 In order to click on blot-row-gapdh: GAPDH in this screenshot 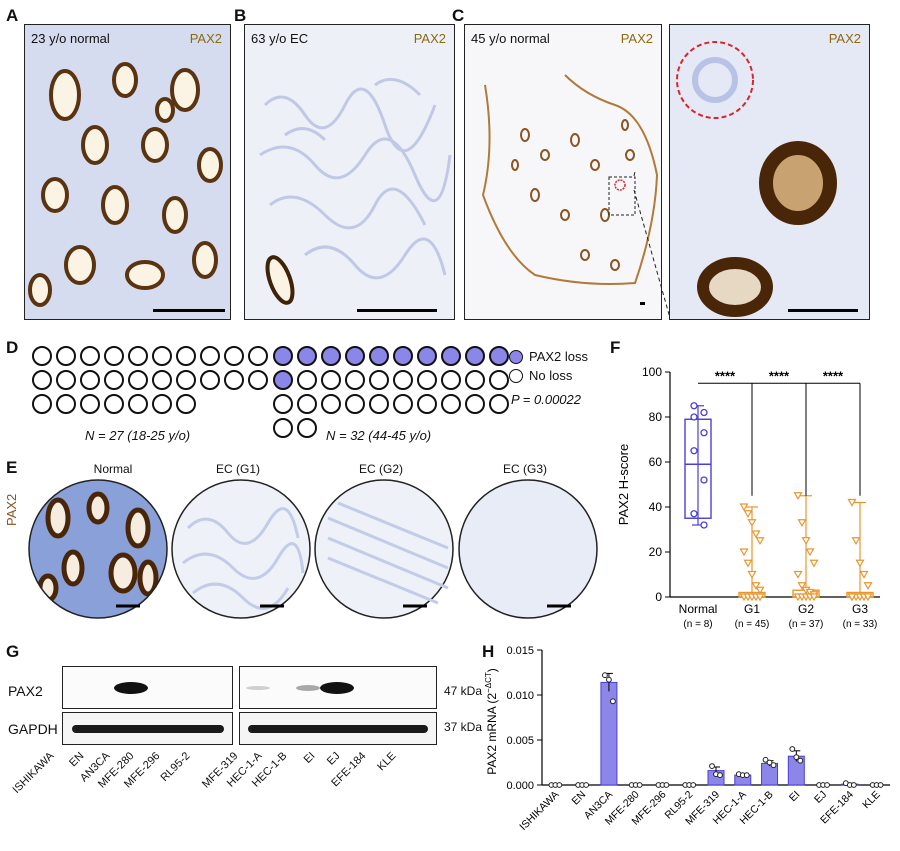, I will do `click(33, 729)`.